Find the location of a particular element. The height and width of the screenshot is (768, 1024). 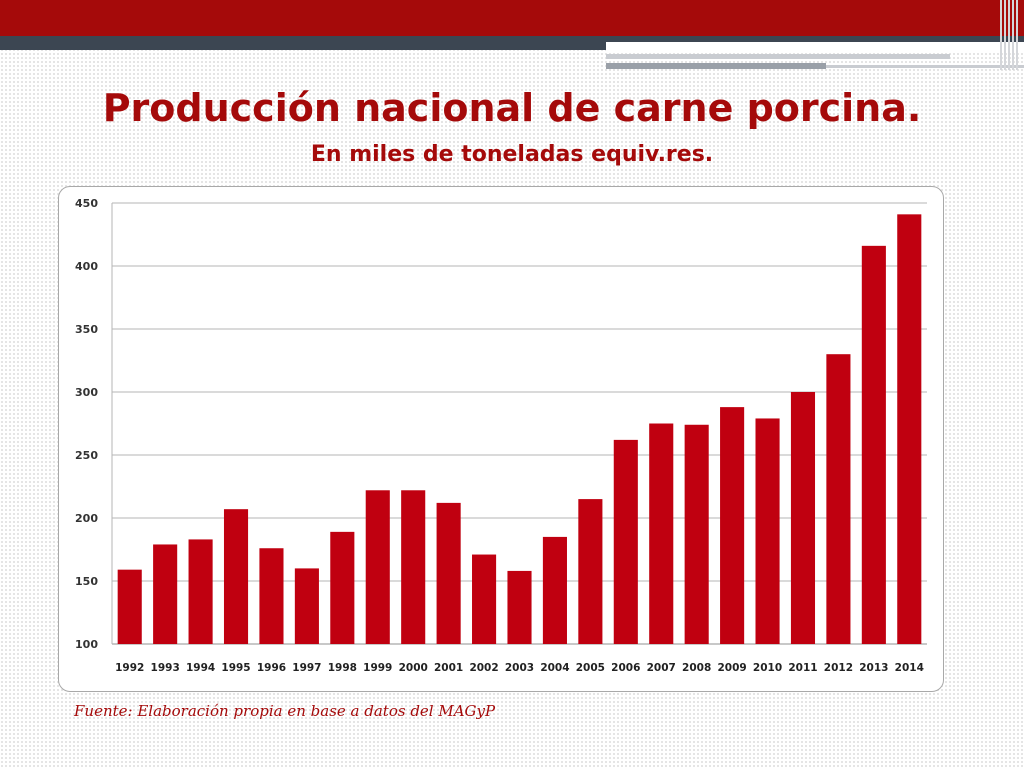

bar-2007 is located at coordinates (661, 533).